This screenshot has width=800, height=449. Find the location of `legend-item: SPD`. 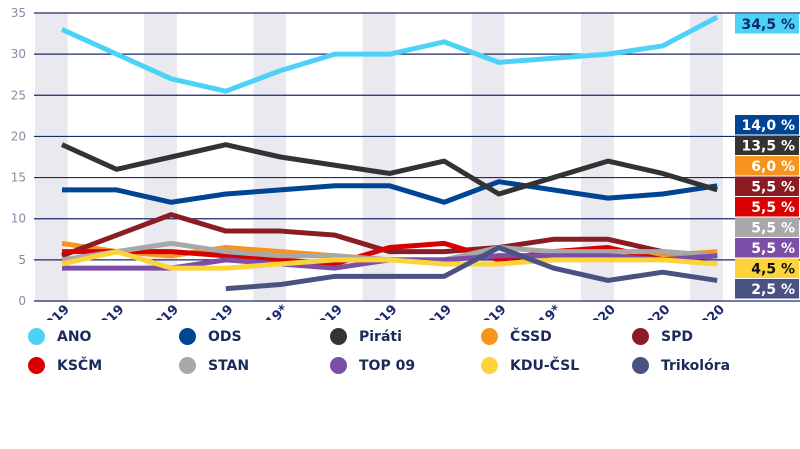

legend-item: SPD is located at coordinates (707, 336).